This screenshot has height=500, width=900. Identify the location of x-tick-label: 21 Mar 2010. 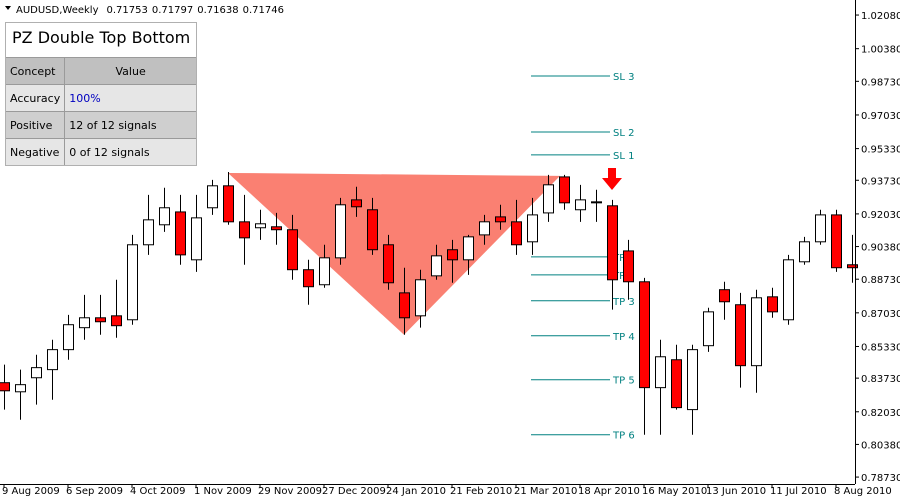
(545, 491).